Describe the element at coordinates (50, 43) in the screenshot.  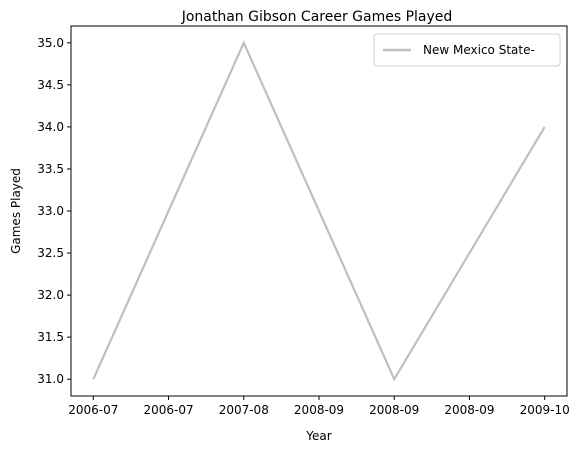
I see `y-tick-label: 35.0` at that location.